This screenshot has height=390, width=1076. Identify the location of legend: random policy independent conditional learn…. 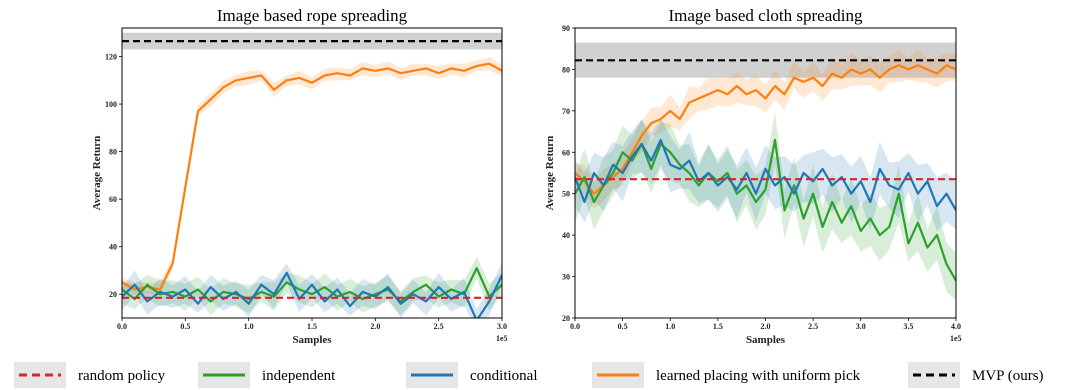
(529, 375).